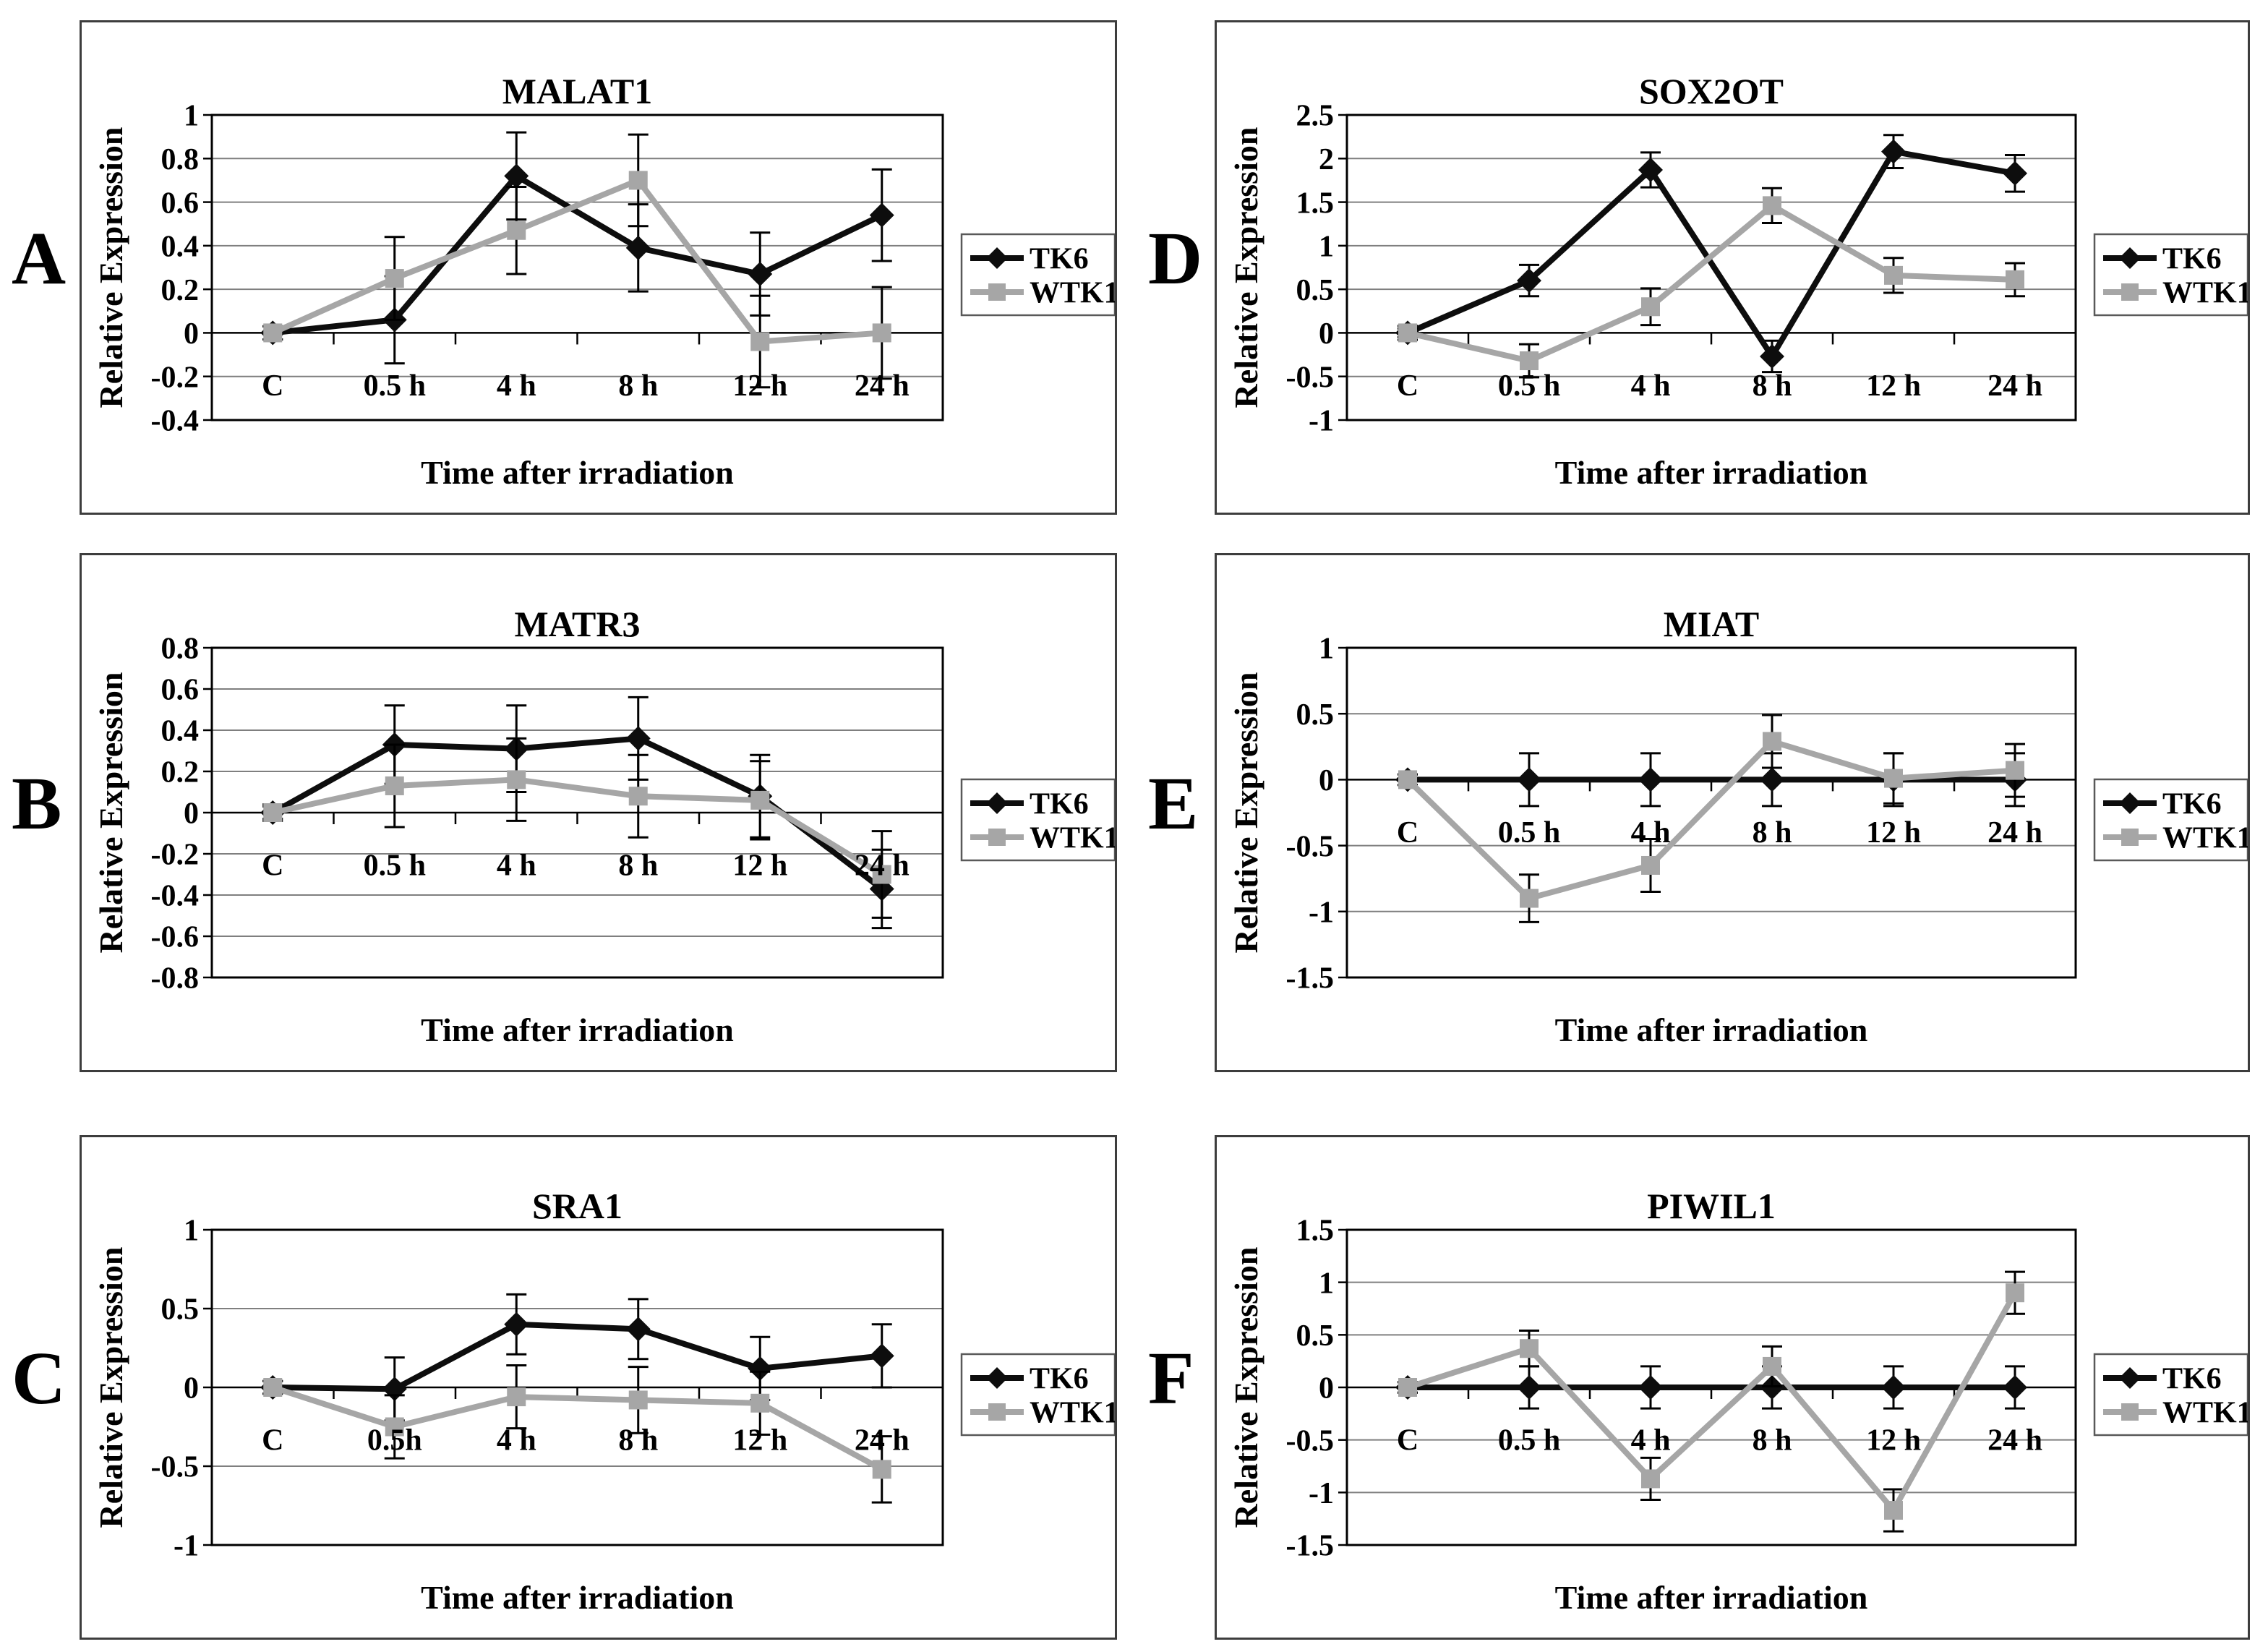 The image size is (2268, 1652). I want to click on y-axis-ticks, so click(1342, 812).